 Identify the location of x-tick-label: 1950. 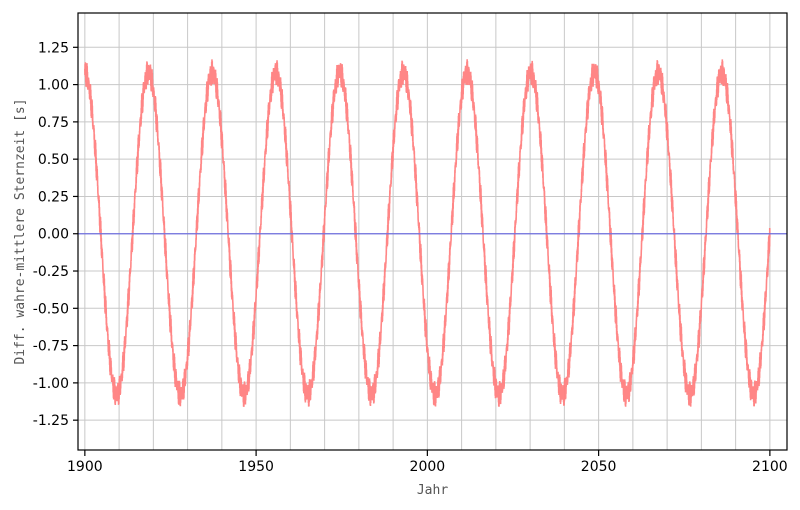
(256, 467).